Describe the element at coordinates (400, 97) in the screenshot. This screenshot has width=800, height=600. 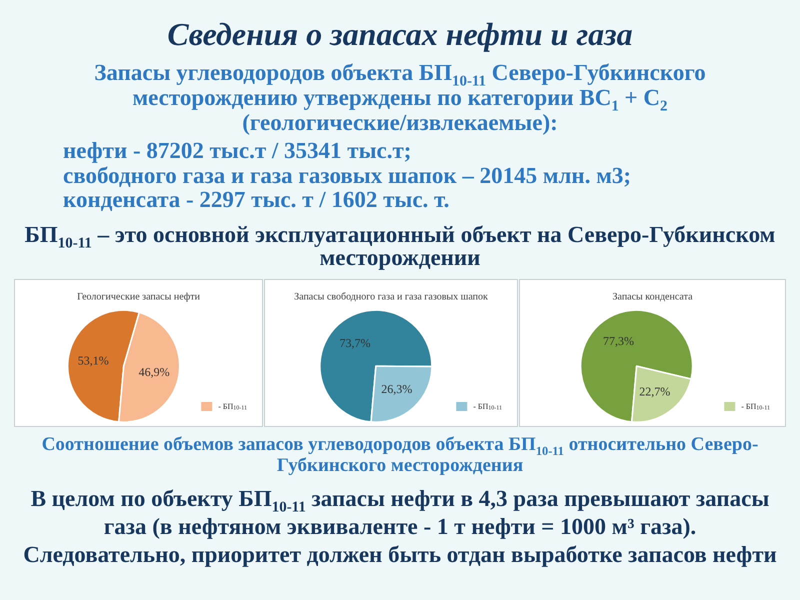
I see `text: Запасы углеводородов объекта БП$_{10-11}$ Северо-Губкинского месторождению утверждены по категории ВС$_{1}$ + С$_{2}$ (геологические/извлекаемые):` at that location.